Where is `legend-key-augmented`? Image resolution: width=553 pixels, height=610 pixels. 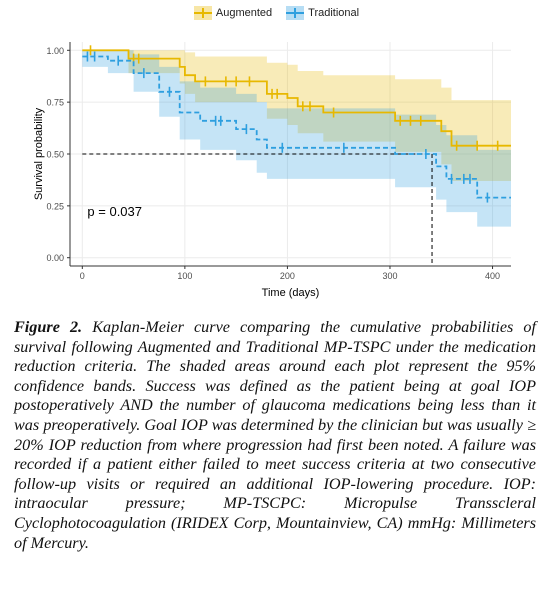
legend-key-augmented is located at coordinates (202, 13).